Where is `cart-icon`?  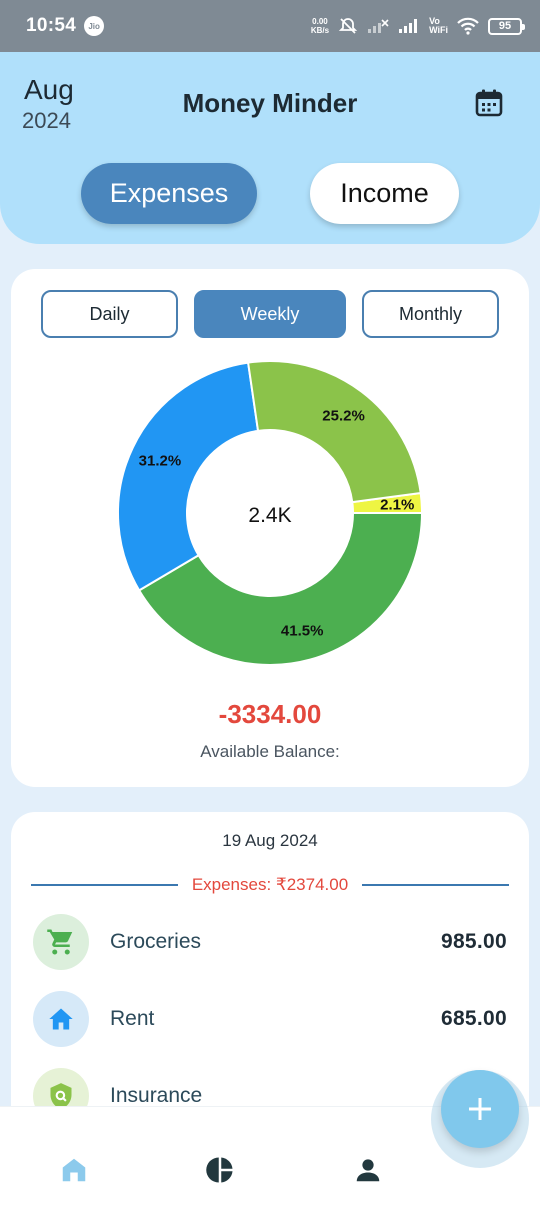 cart-icon is located at coordinates (60, 942).